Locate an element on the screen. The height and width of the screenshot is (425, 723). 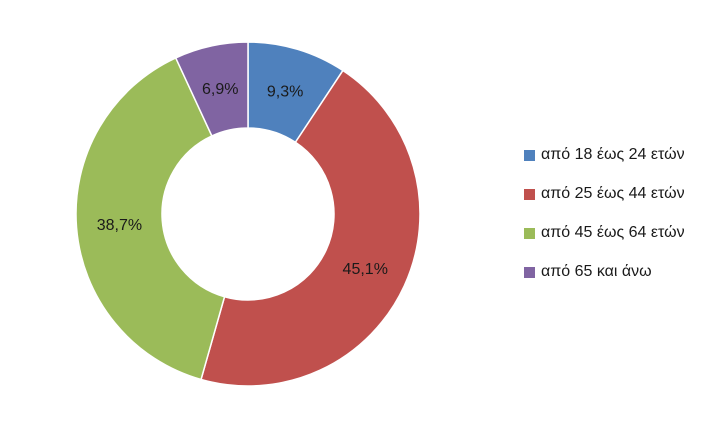
legend-label-45-64: από 45 έως 64 ετών is located at coordinates (613, 232).